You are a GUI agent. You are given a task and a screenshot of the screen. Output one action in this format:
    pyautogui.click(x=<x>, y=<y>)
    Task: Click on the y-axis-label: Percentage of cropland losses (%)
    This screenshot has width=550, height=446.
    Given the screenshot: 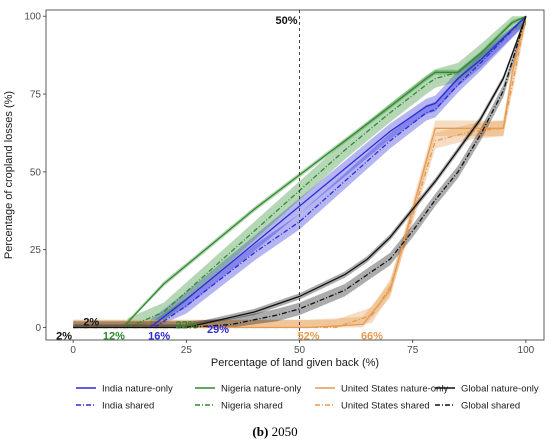 What is the action you would take?
    pyautogui.click(x=9, y=175)
    